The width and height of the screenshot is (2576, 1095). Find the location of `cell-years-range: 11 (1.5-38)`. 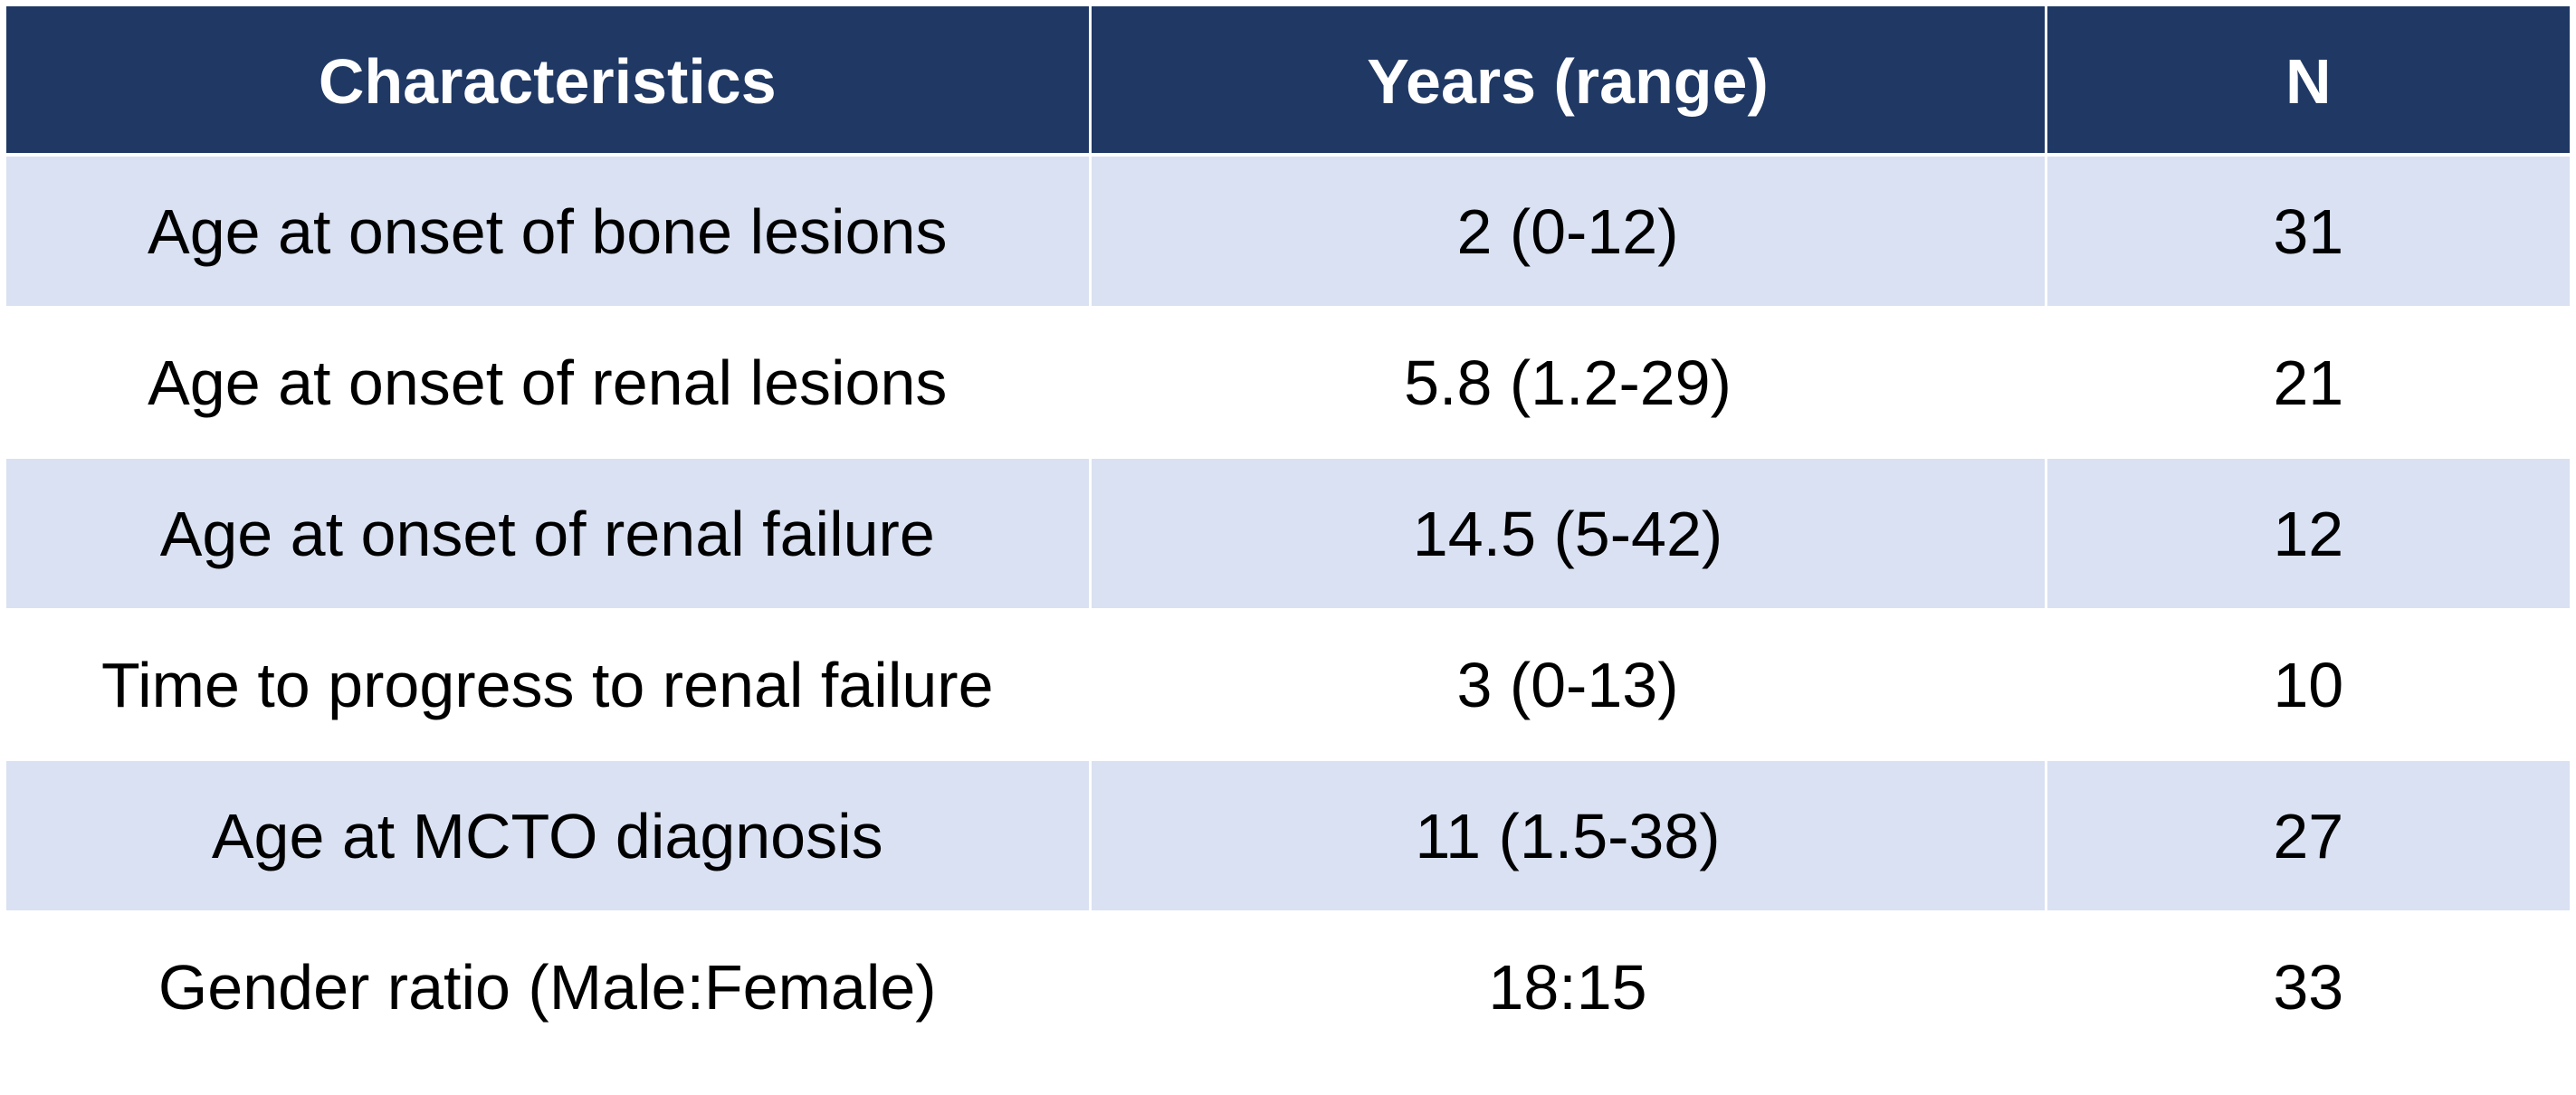

cell-years-range: 11 (1.5-38) is located at coordinates (1567, 835).